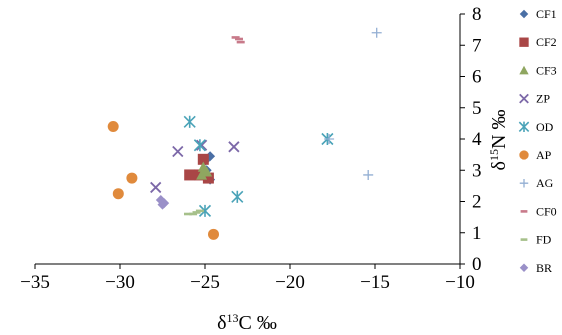 The width and height of the screenshot is (562, 335). Describe the element at coordinates (546, 42) in the screenshot. I see `legend-label: CF2` at that location.